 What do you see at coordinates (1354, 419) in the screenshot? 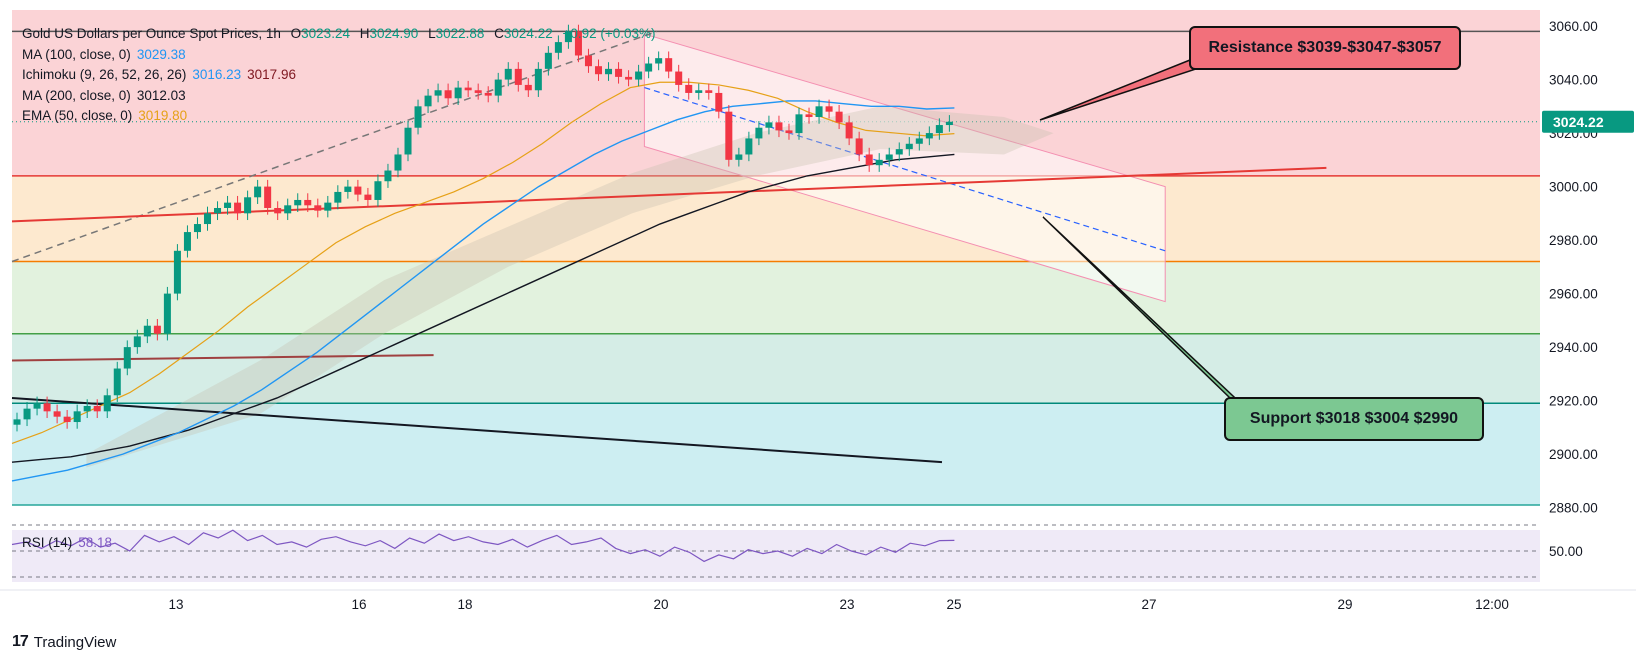
I see `support-callout: Support $3018 $3004 $2990` at bounding box center [1354, 419].